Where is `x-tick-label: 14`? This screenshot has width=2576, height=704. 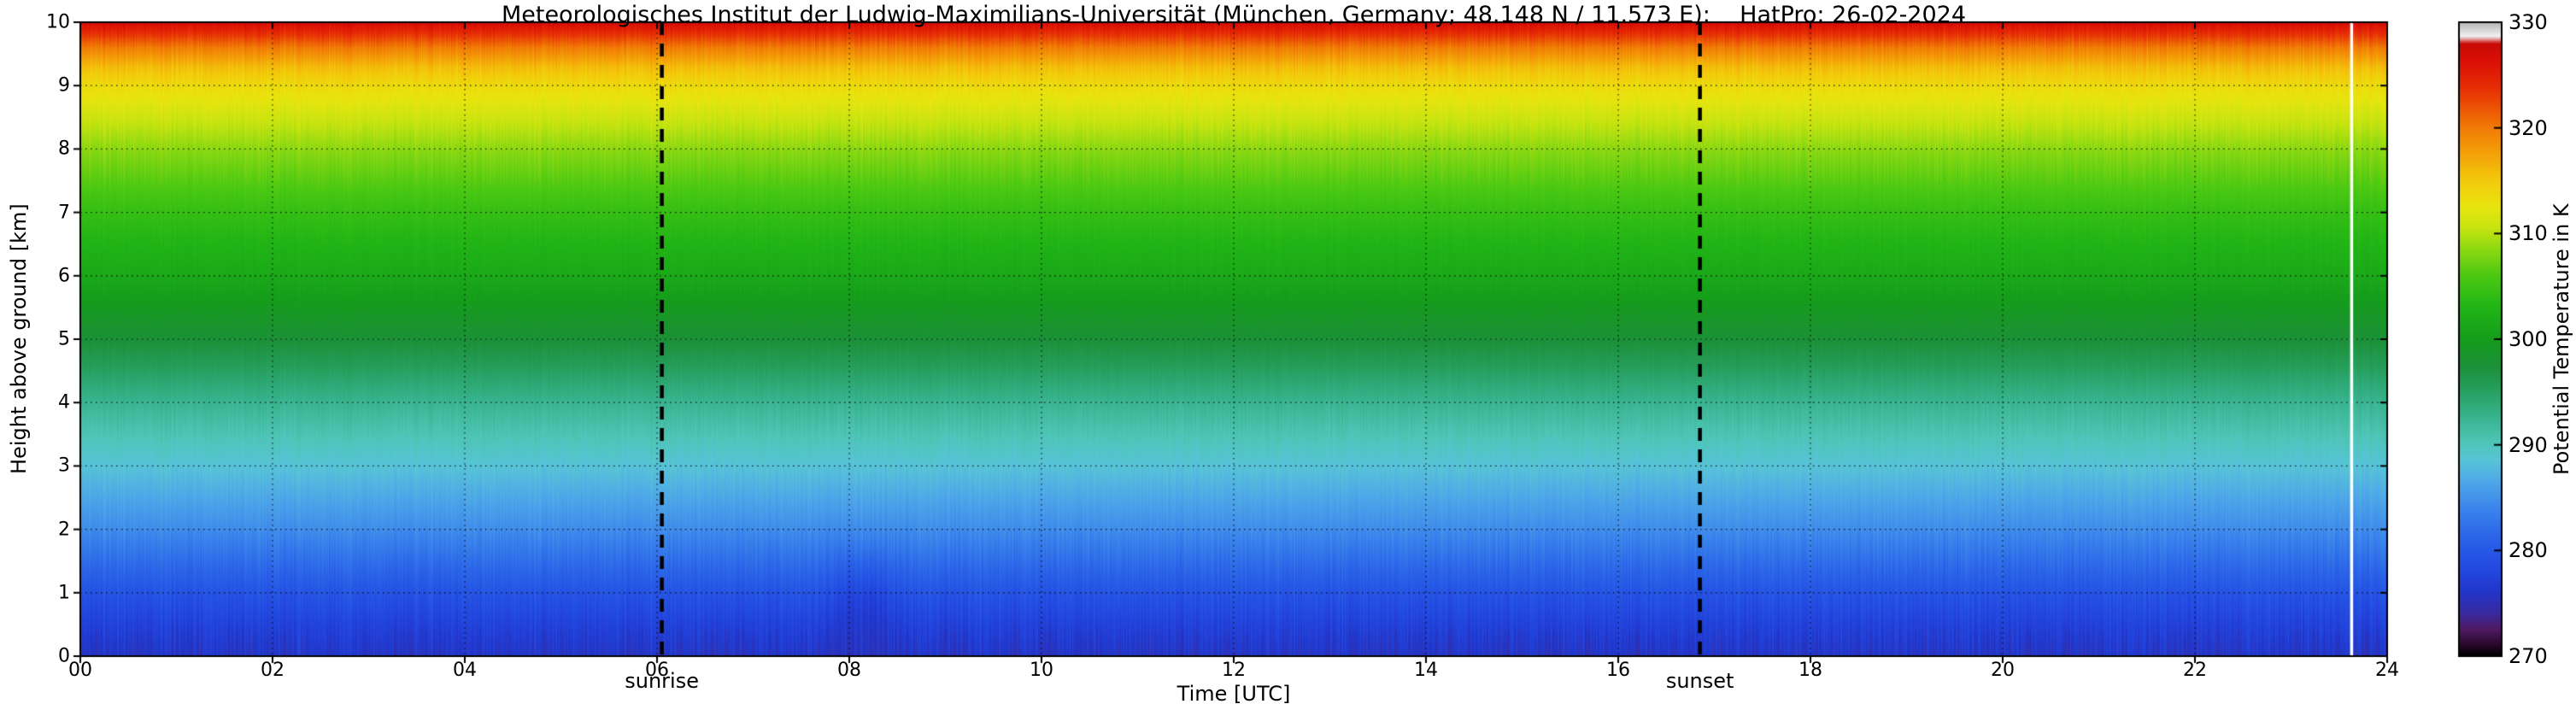 x-tick-label: 14 is located at coordinates (1426, 670).